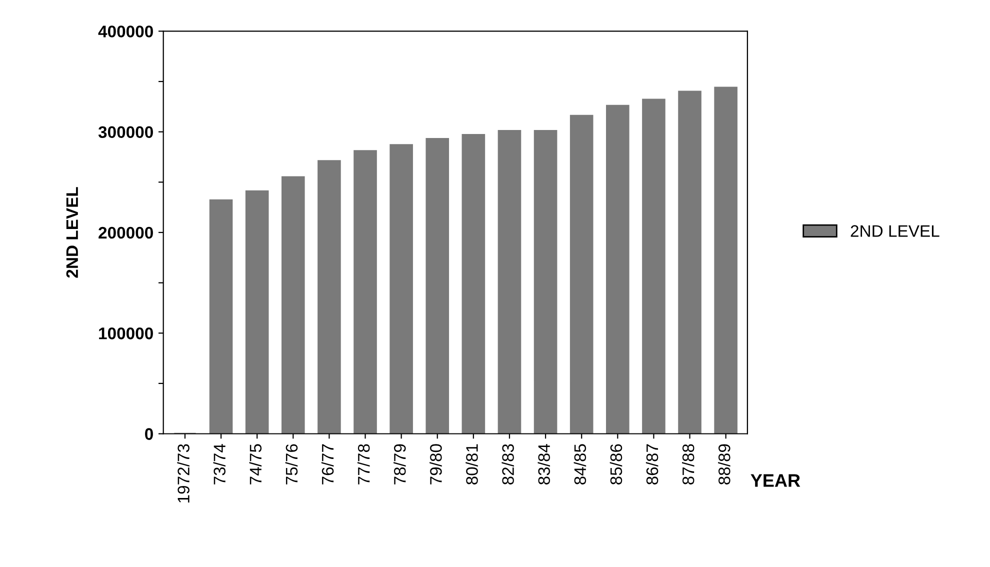 The image size is (990, 567). What do you see at coordinates (472, 464) in the screenshot?
I see `x-tick-label: 80/81` at bounding box center [472, 464].